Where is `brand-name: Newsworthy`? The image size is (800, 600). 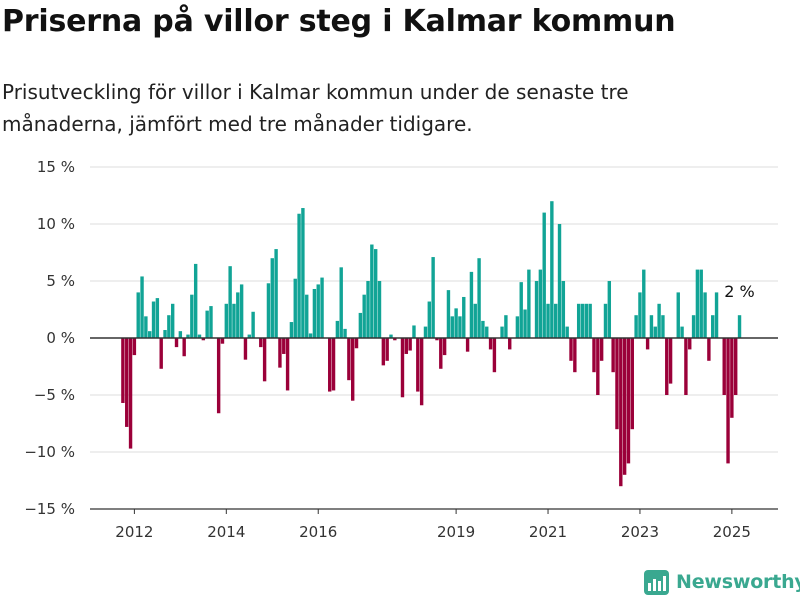
brand-name: Newsworthy is located at coordinates (738, 582).